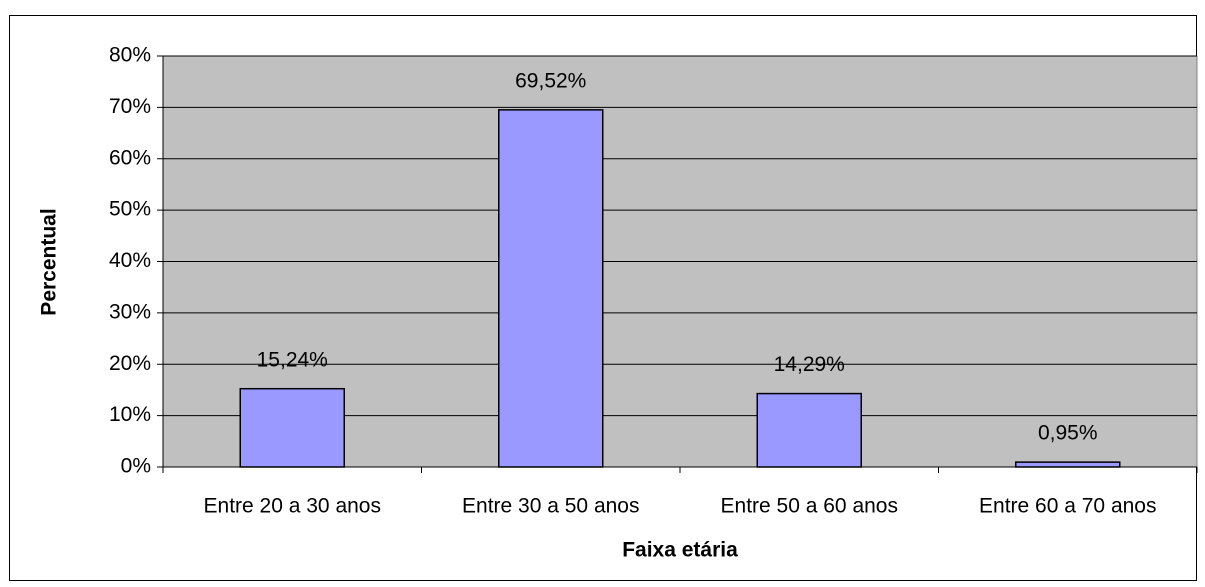  What do you see at coordinates (292, 359) in the screenshot?
I see `data-label: 15,24%` at bounding box center [292, 359].